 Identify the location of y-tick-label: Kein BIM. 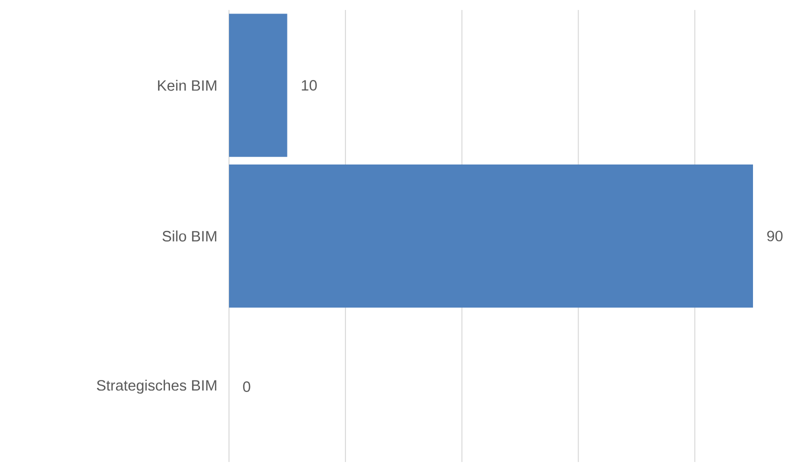
(187, 85).